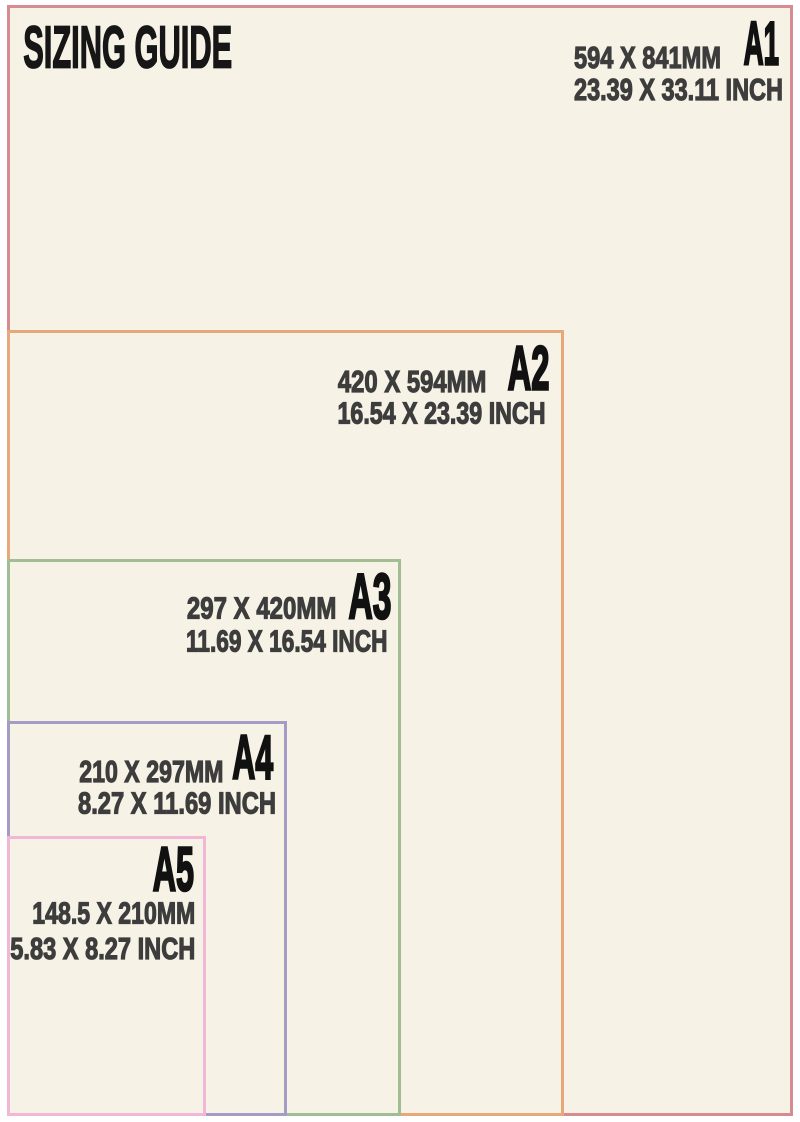 The width and height of the screenshot is (800, 1122). Describe the element at coordinates (412, 382) in the screenshot. I see `svg-text: 420 X 594MM` at that location.